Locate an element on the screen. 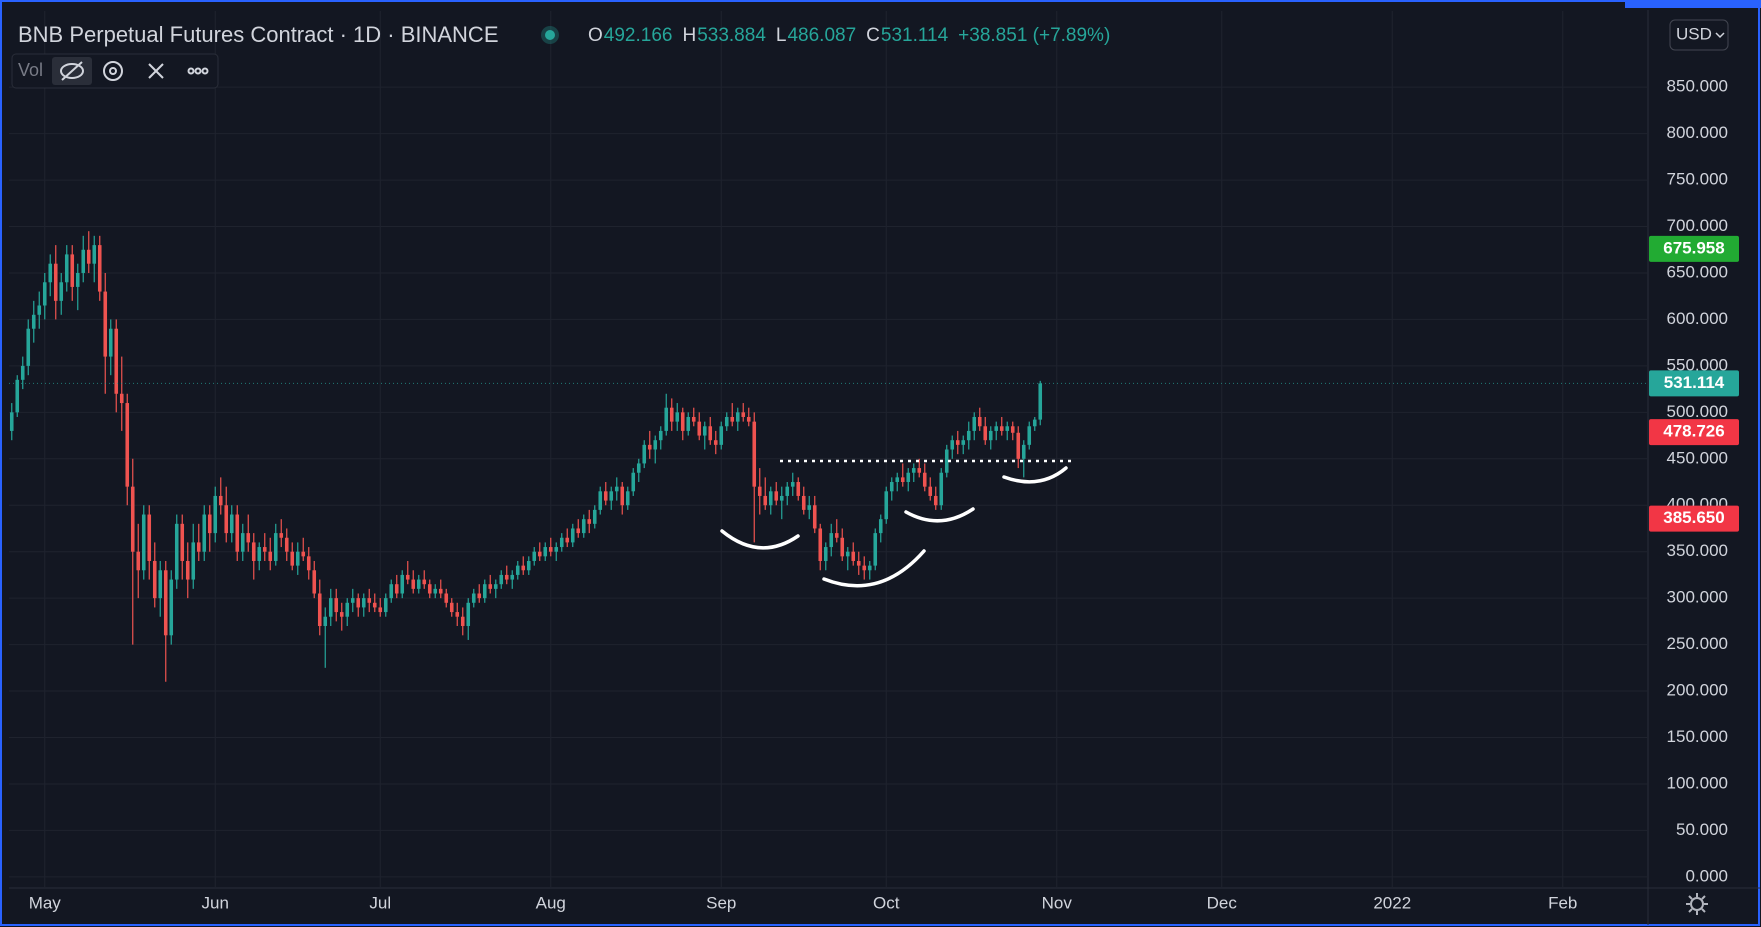 The height and width of the screenshot is (927, 1761). legend-value: 486.087 is located at coordinates (821, 35).